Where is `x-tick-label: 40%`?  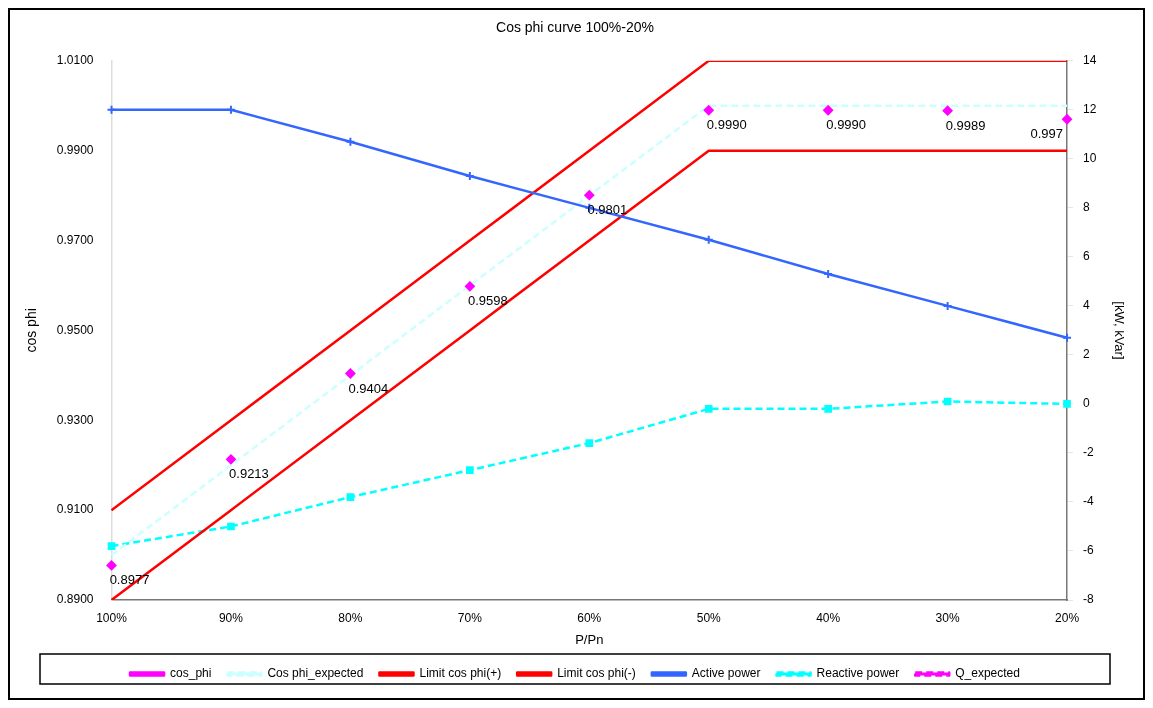 x-tick-label: 40% is located at coordinates (828, 617).